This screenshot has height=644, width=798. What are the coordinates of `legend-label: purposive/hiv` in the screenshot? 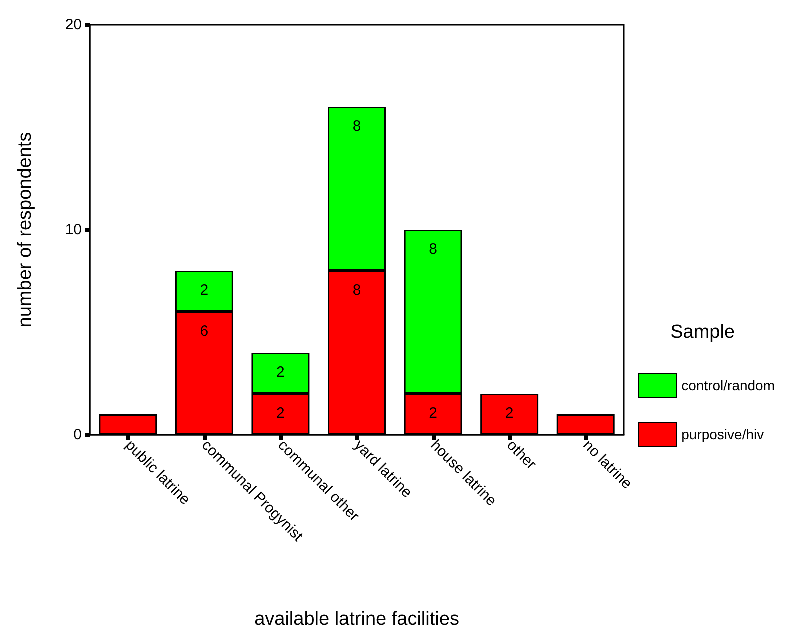 It's located at (723, 434).